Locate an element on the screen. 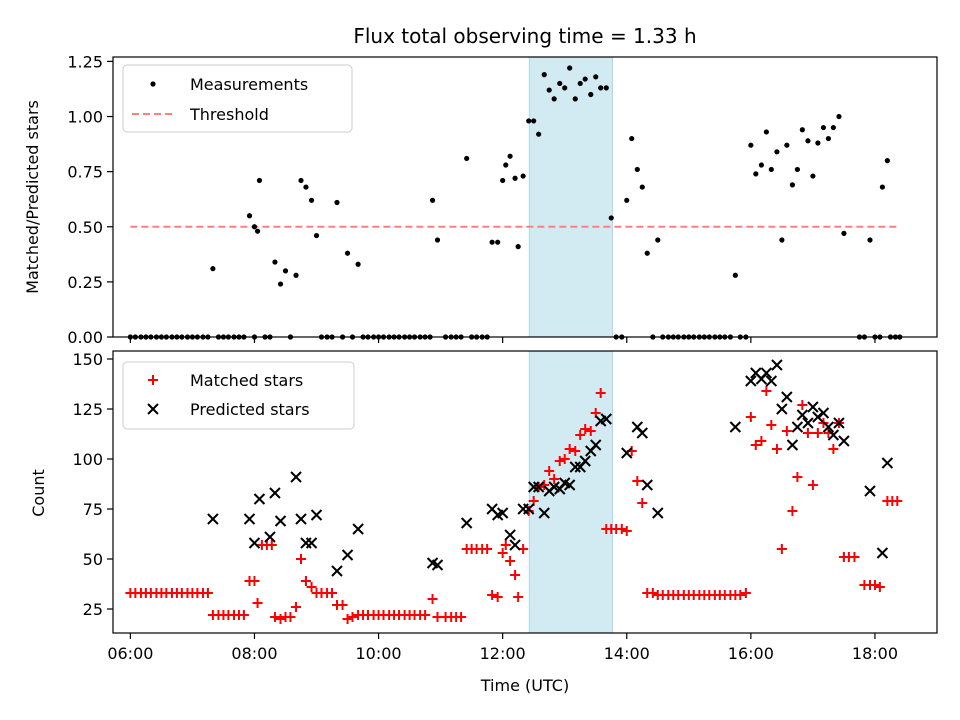  top-y-axis-label: Matched/Predicted stars is located at coordinates (32, 197).